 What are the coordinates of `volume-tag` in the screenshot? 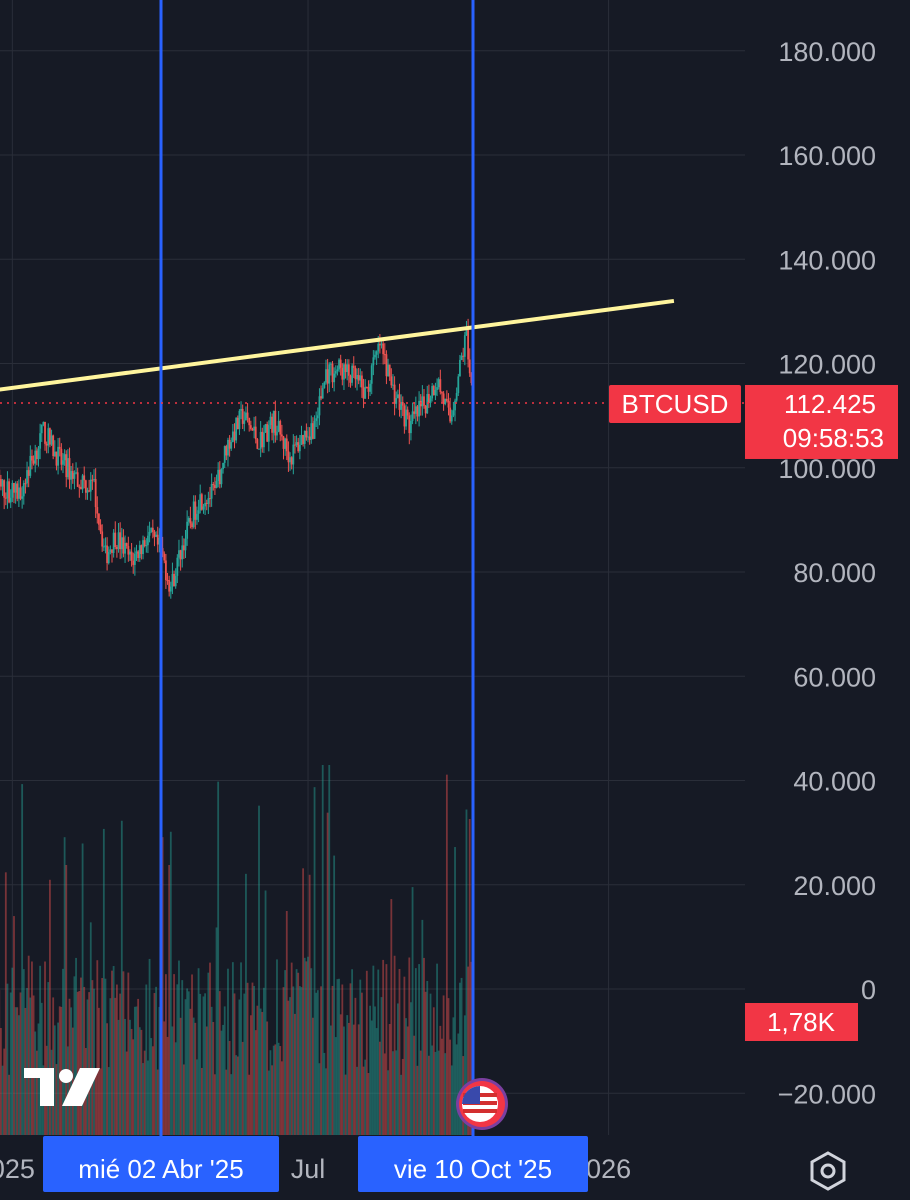 It's located at (801, 1022).